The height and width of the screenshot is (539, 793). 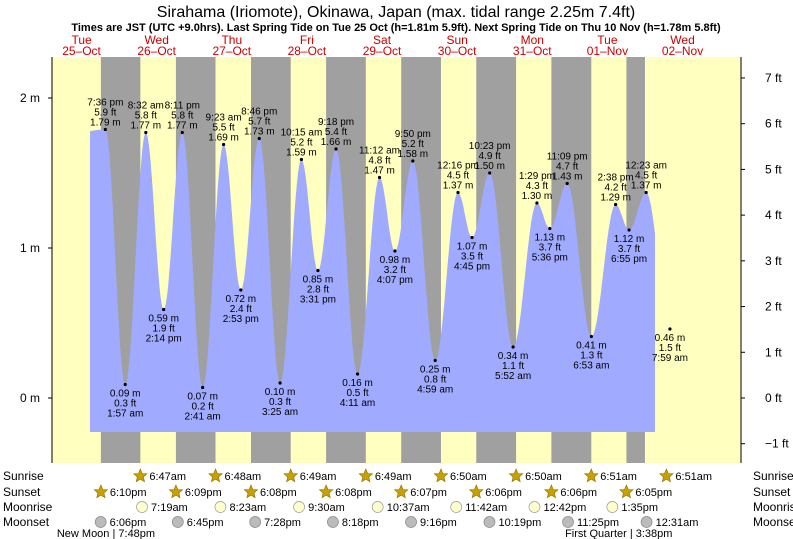 I want to click on sunset-time: 6:05pm, so click(x=653, y=493).